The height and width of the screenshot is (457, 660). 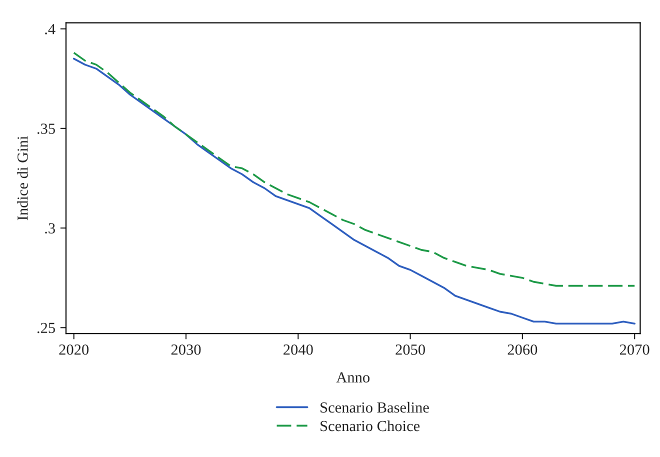 What do you see at coordinates (50, 29) in the screenshot?
I see `y-tick-label: .4` at bounding box center [50, 29].